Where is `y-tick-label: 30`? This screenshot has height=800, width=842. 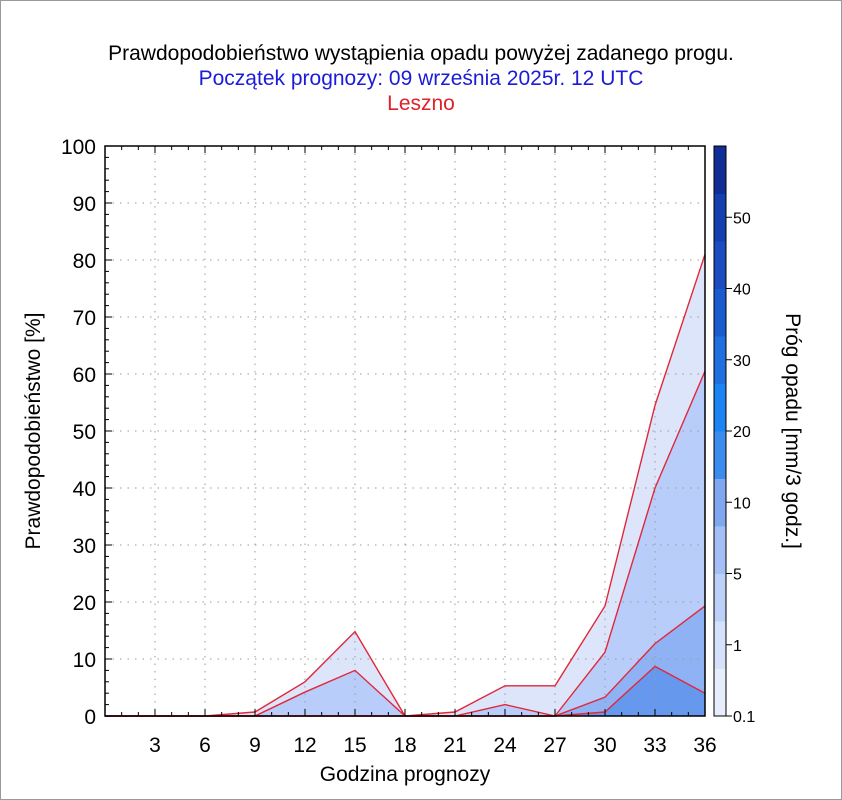 y-tick-label: 30 is located at coordinates (84, 546).